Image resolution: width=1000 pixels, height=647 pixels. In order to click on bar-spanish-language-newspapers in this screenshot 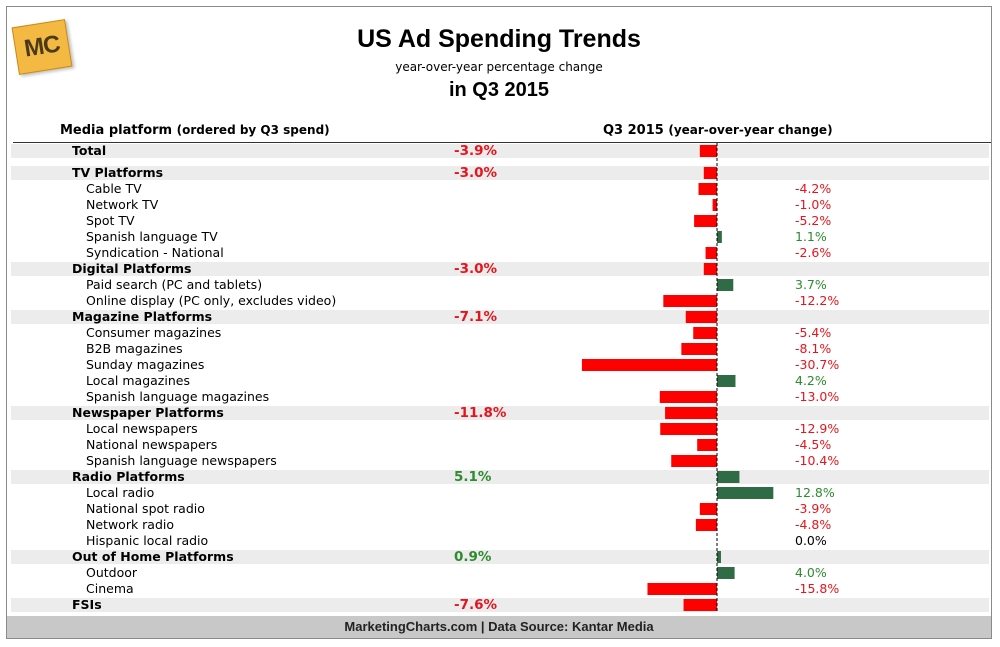, I will do `click(694, 461)`.